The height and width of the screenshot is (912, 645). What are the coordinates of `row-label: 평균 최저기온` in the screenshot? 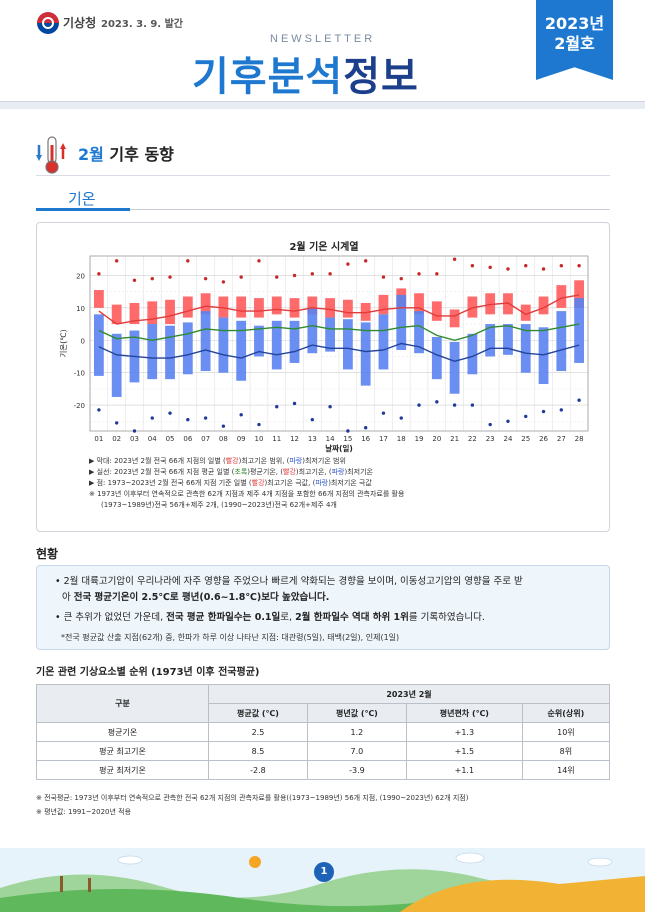 It's located at (122, 770).